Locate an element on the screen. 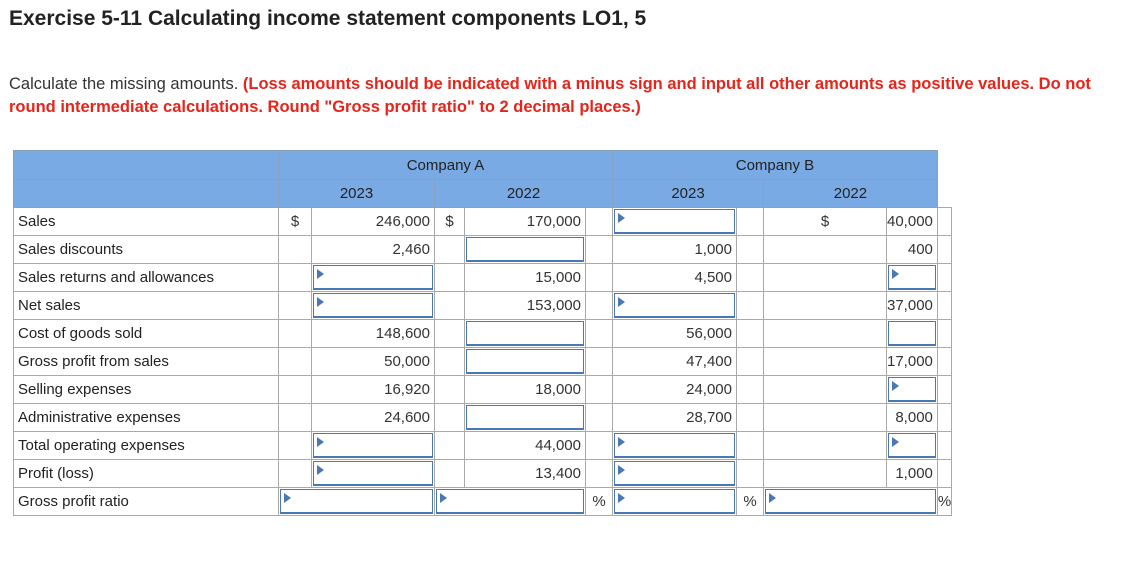 This screenshot has width=1141, height=573. value-cell: 13,400 is located at coordinates (525, 473).